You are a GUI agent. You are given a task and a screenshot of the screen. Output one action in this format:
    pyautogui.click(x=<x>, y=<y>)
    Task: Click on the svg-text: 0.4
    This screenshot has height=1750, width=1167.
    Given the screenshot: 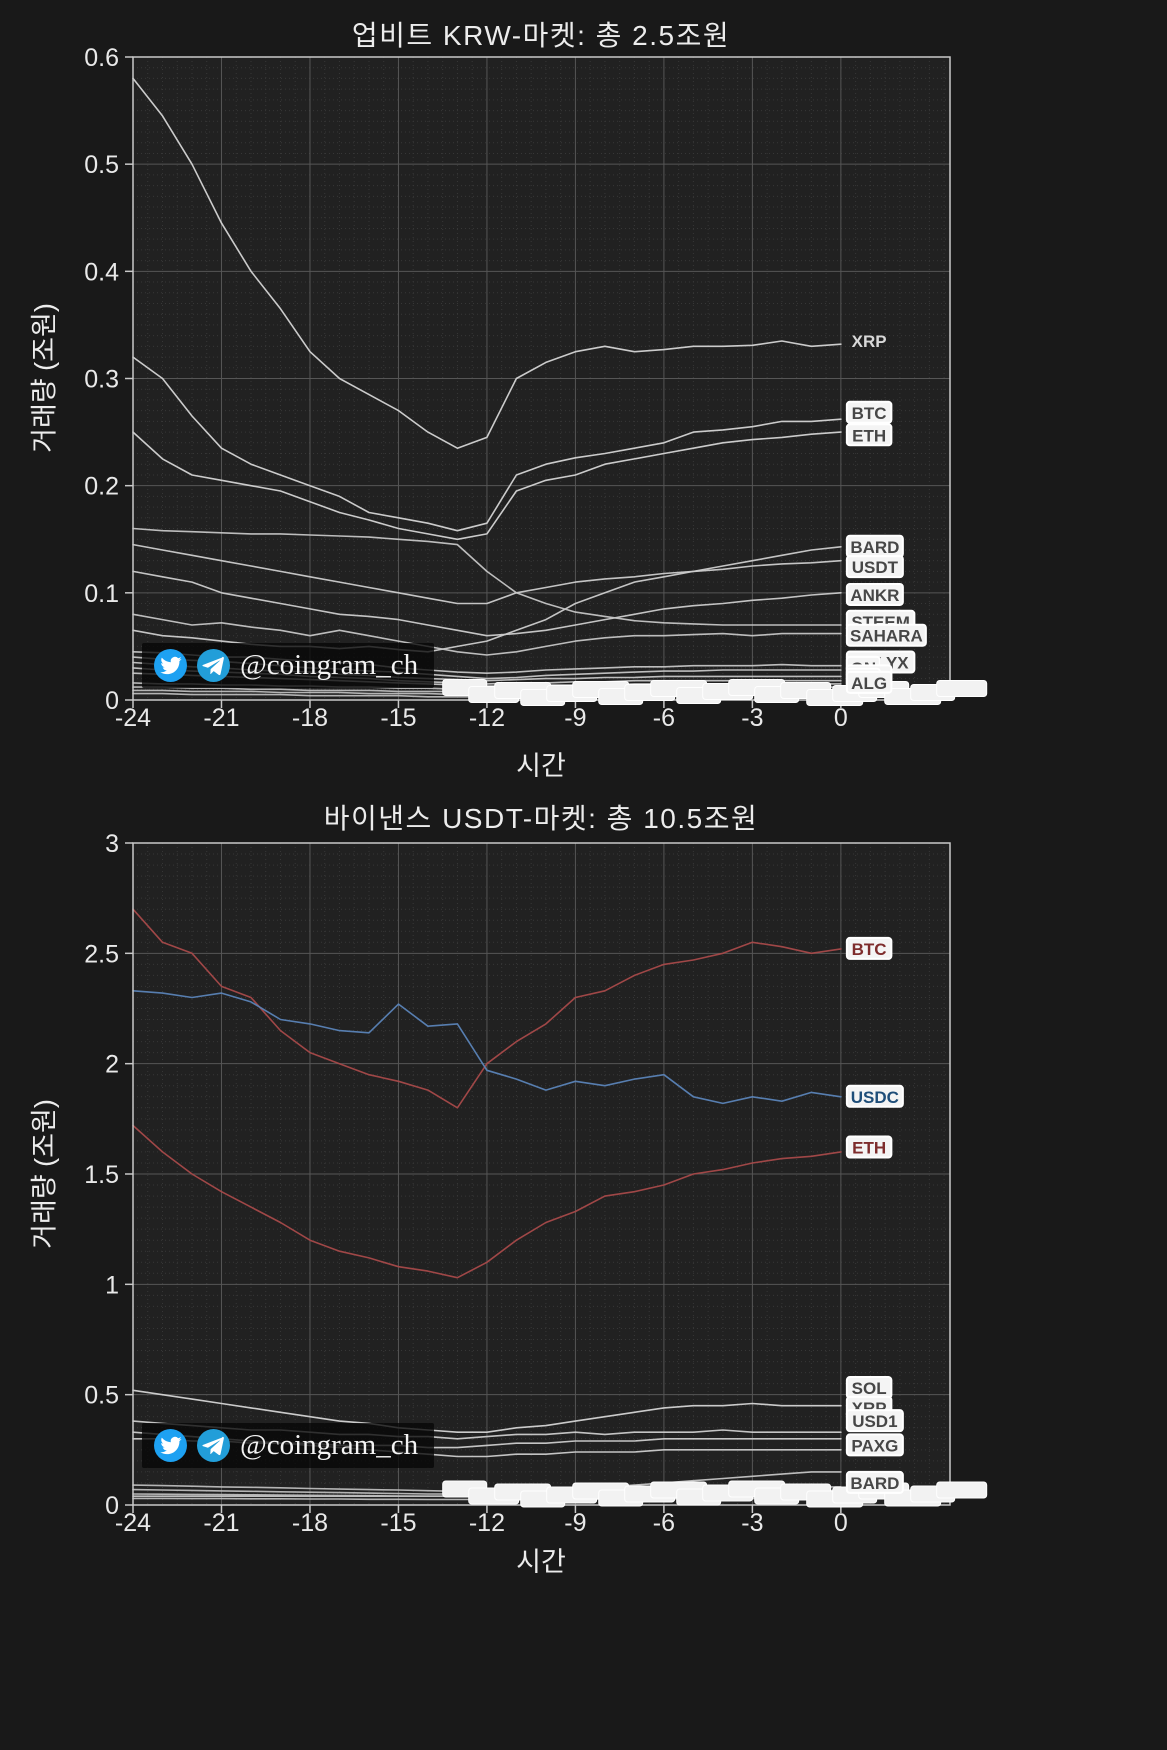 What is the action you would take?
    pyautogui.click(x=101, y=272)
    